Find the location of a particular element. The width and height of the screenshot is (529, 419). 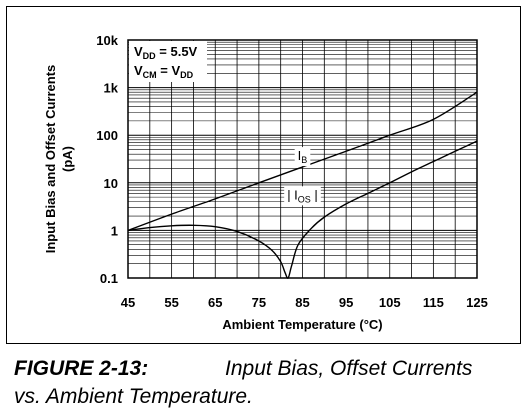

caption-line-2: vs. Ambient Temperature. is located at coordinates (133, 396).